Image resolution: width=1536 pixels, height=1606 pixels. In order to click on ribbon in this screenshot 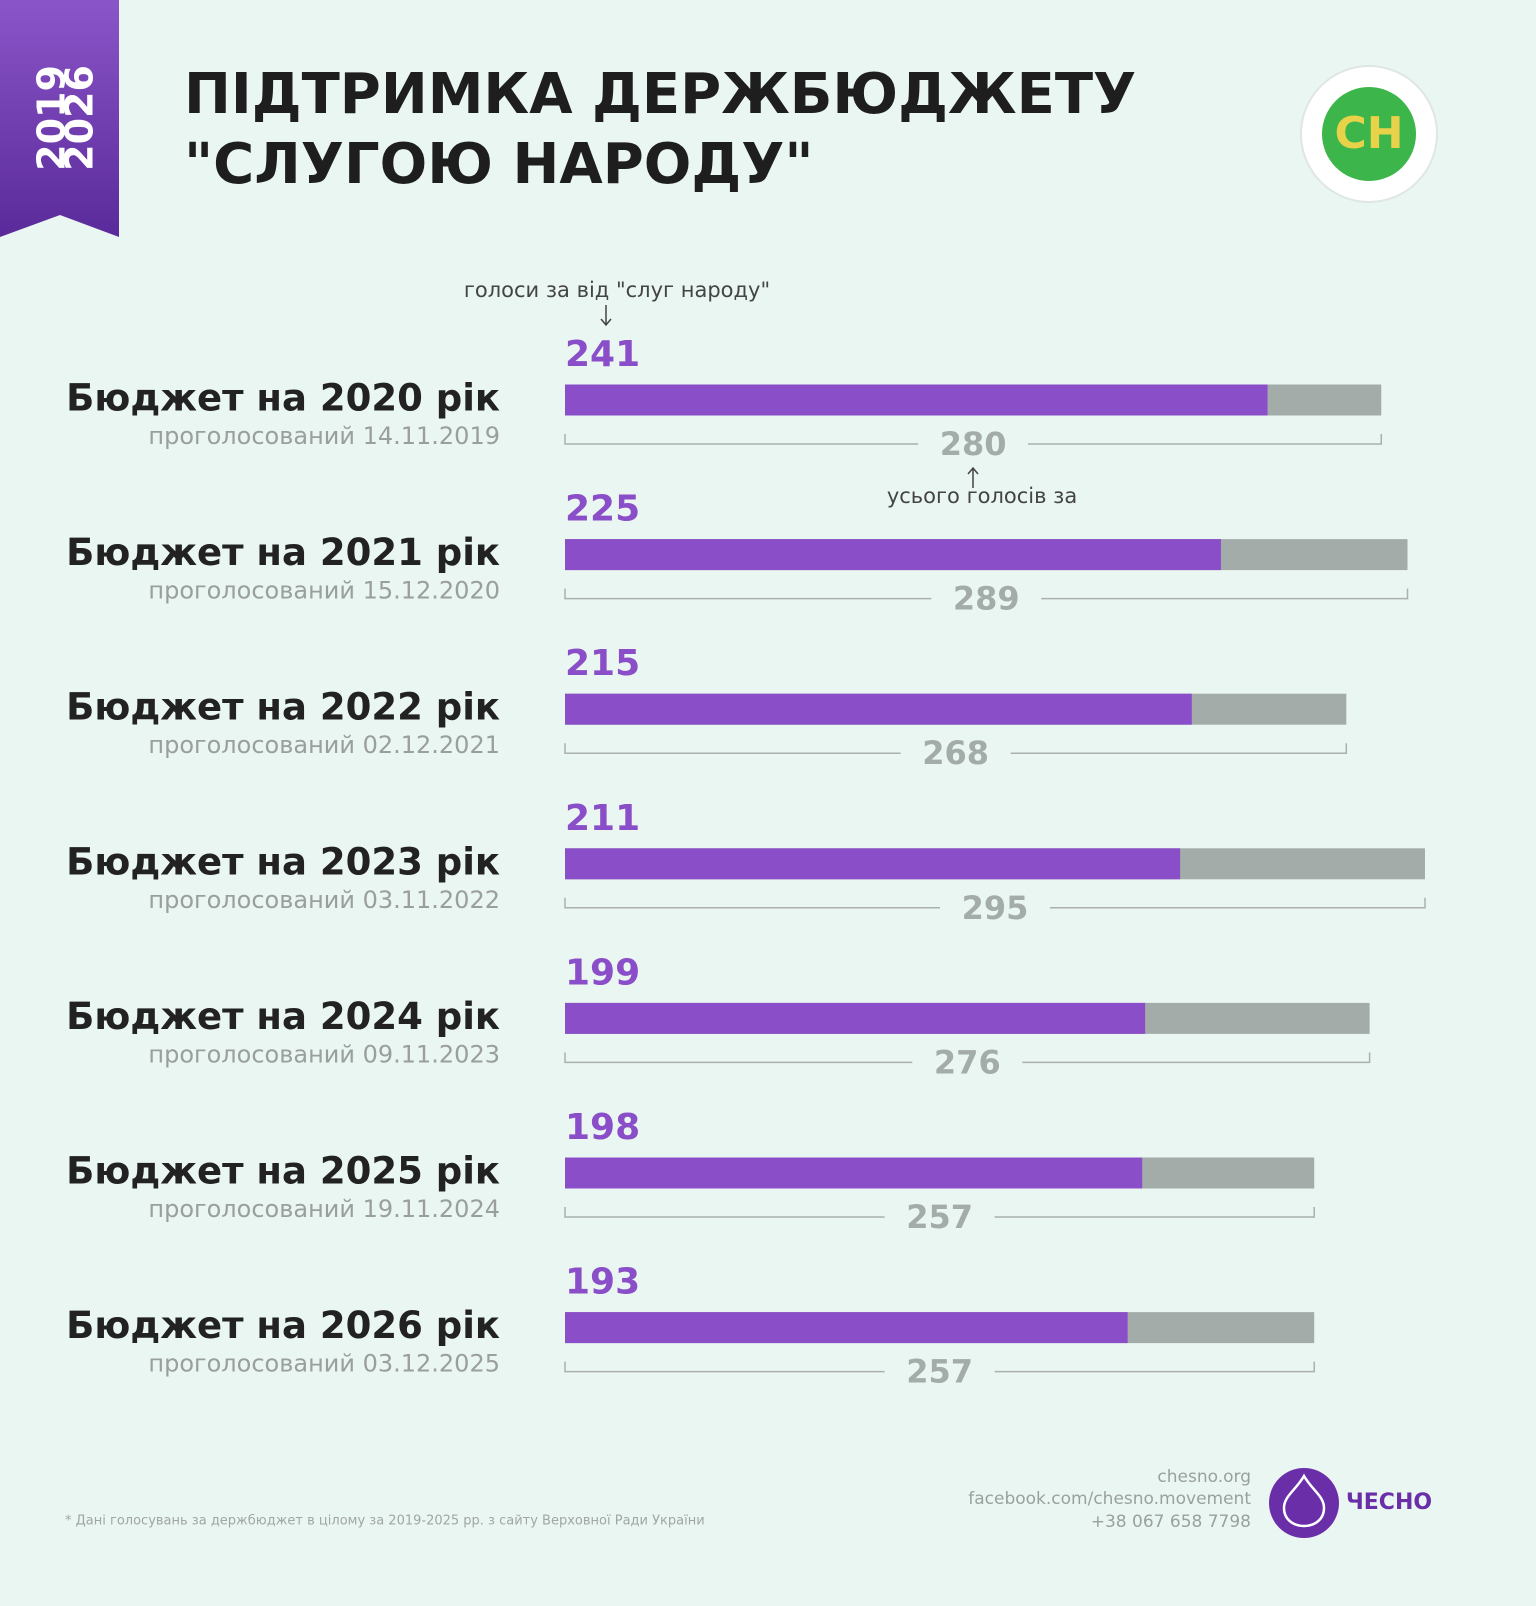, I will do `click(59, 118)`.